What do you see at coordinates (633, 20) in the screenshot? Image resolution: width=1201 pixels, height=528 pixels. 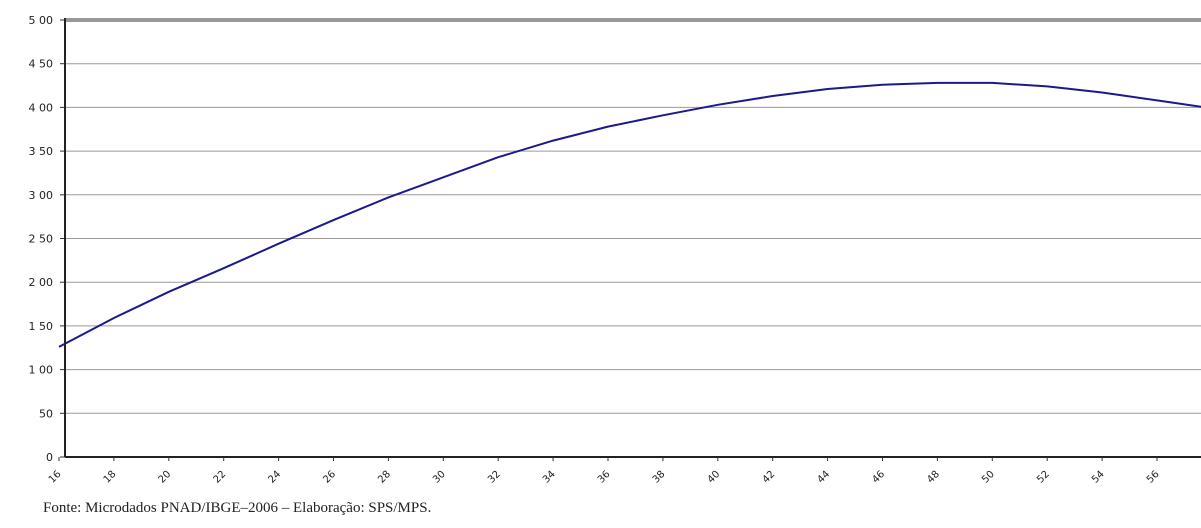 I see `plot-top-border` at bounding box center [633, 20].